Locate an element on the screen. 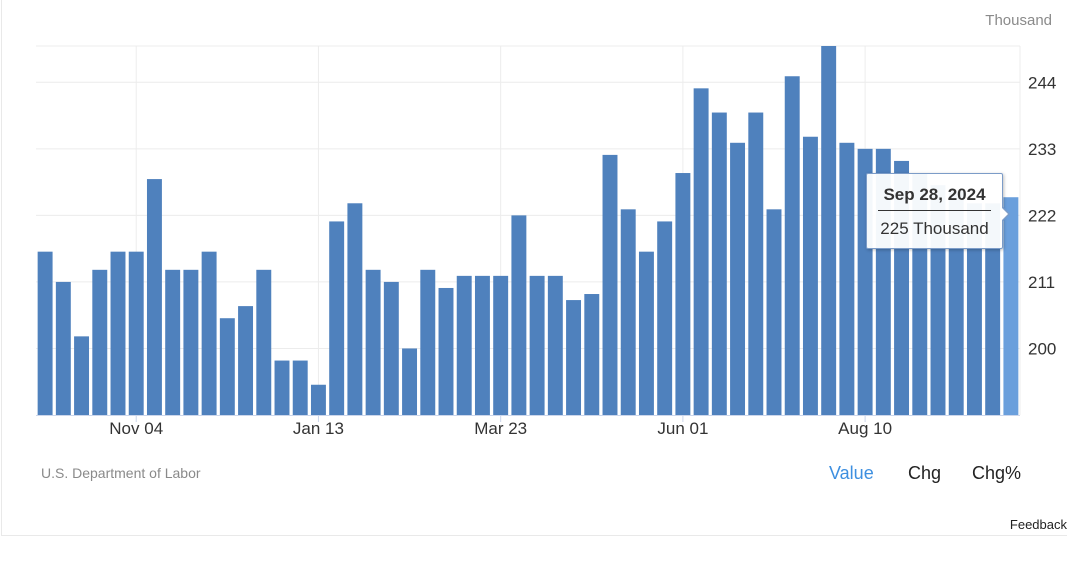  x-tick-label: Aug 10 is located at coordinates (865, 428).